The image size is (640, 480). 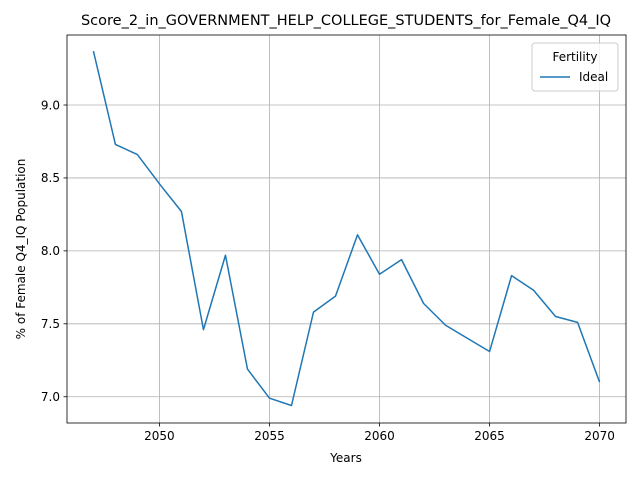 What do you see at coordinates (379, 436) in the screenshot?
I see `x-tick-label: 2060` at bounding box center [379, 436].